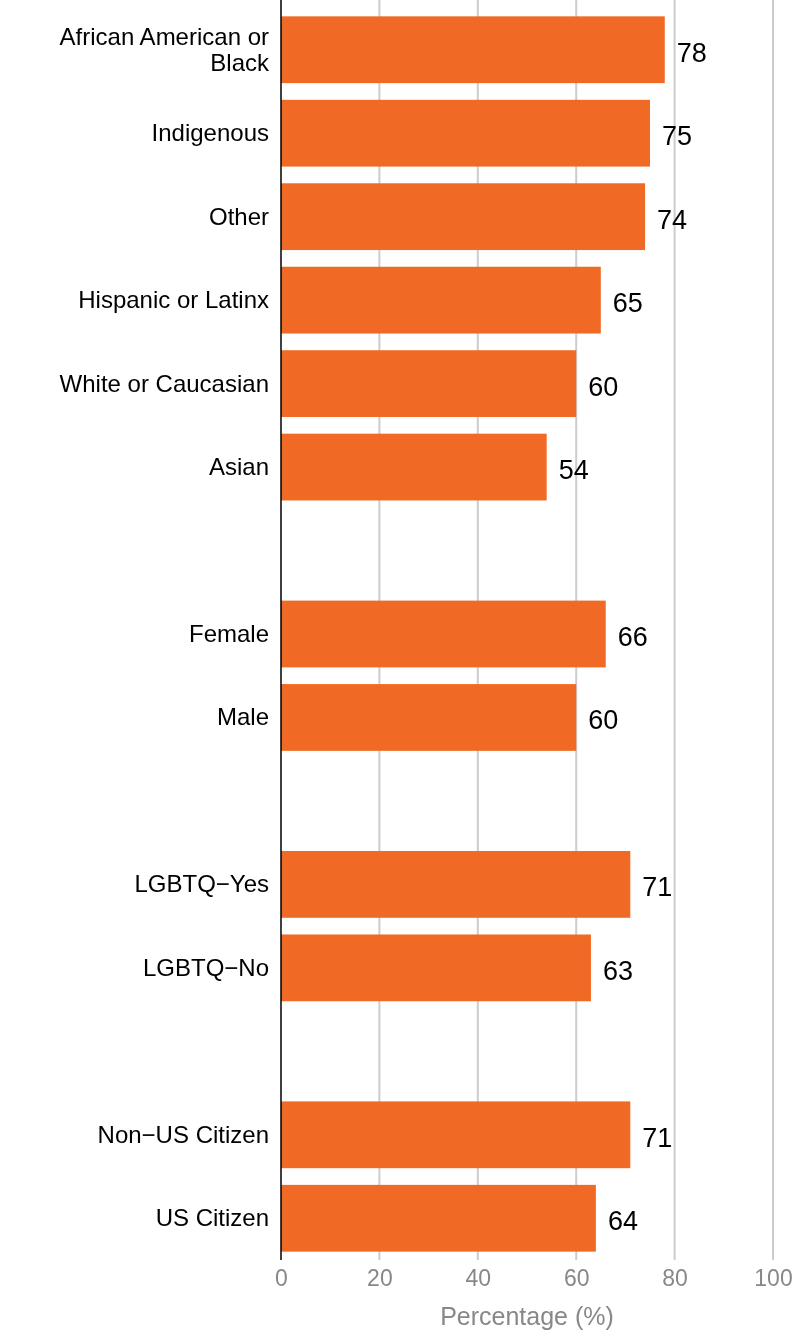  What do you see at coordinates (773, 1278) in the screenshot?
I see `x-tick-label: 100` at bounding box center [773, 1278].